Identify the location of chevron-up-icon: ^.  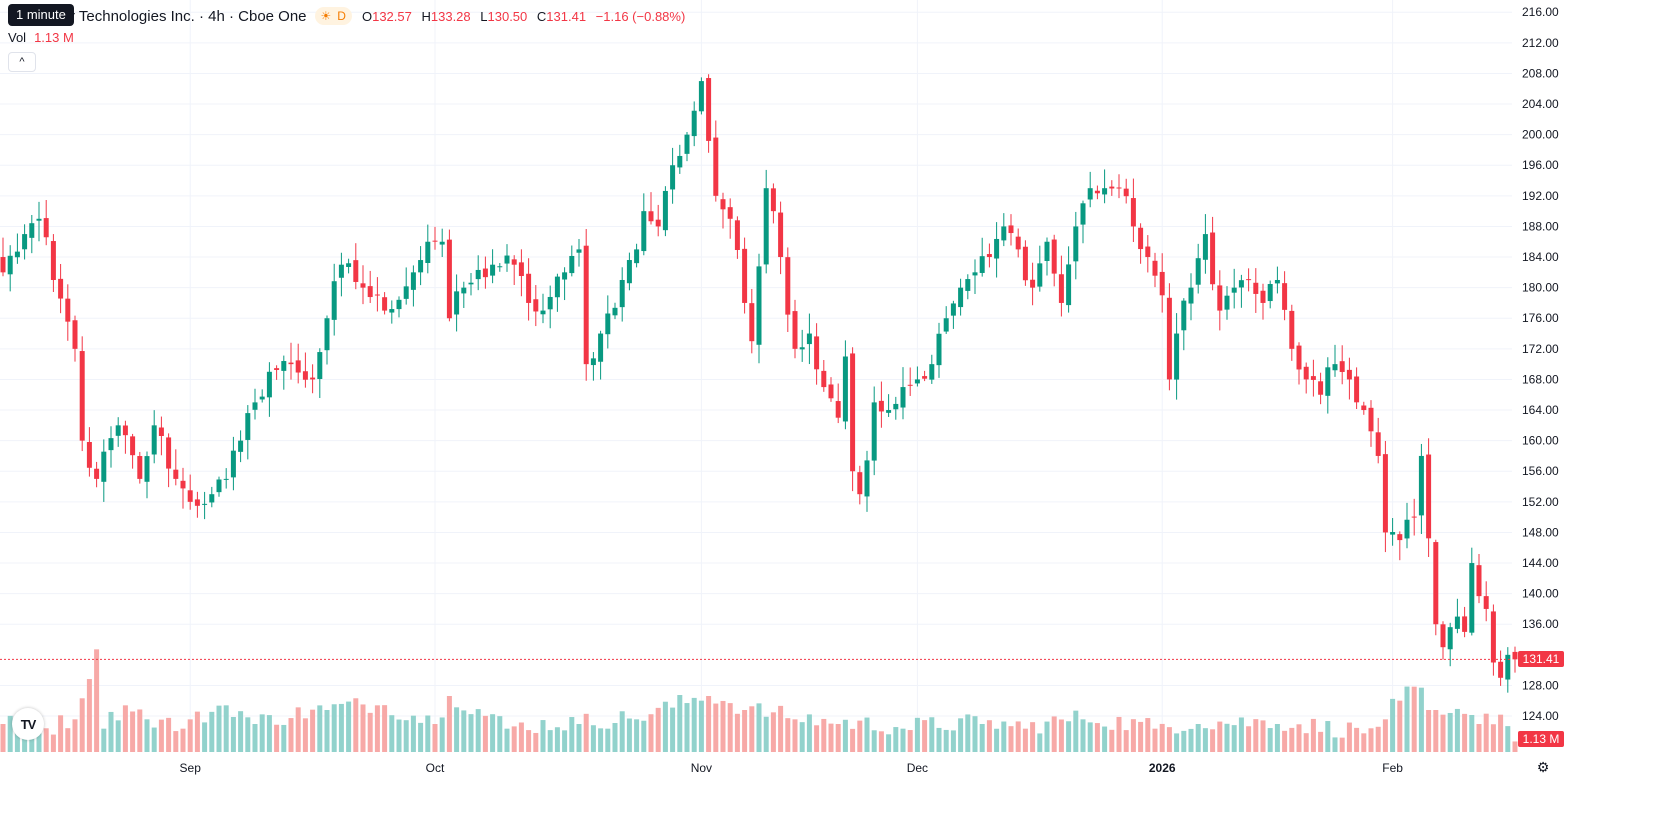
(22, 62).